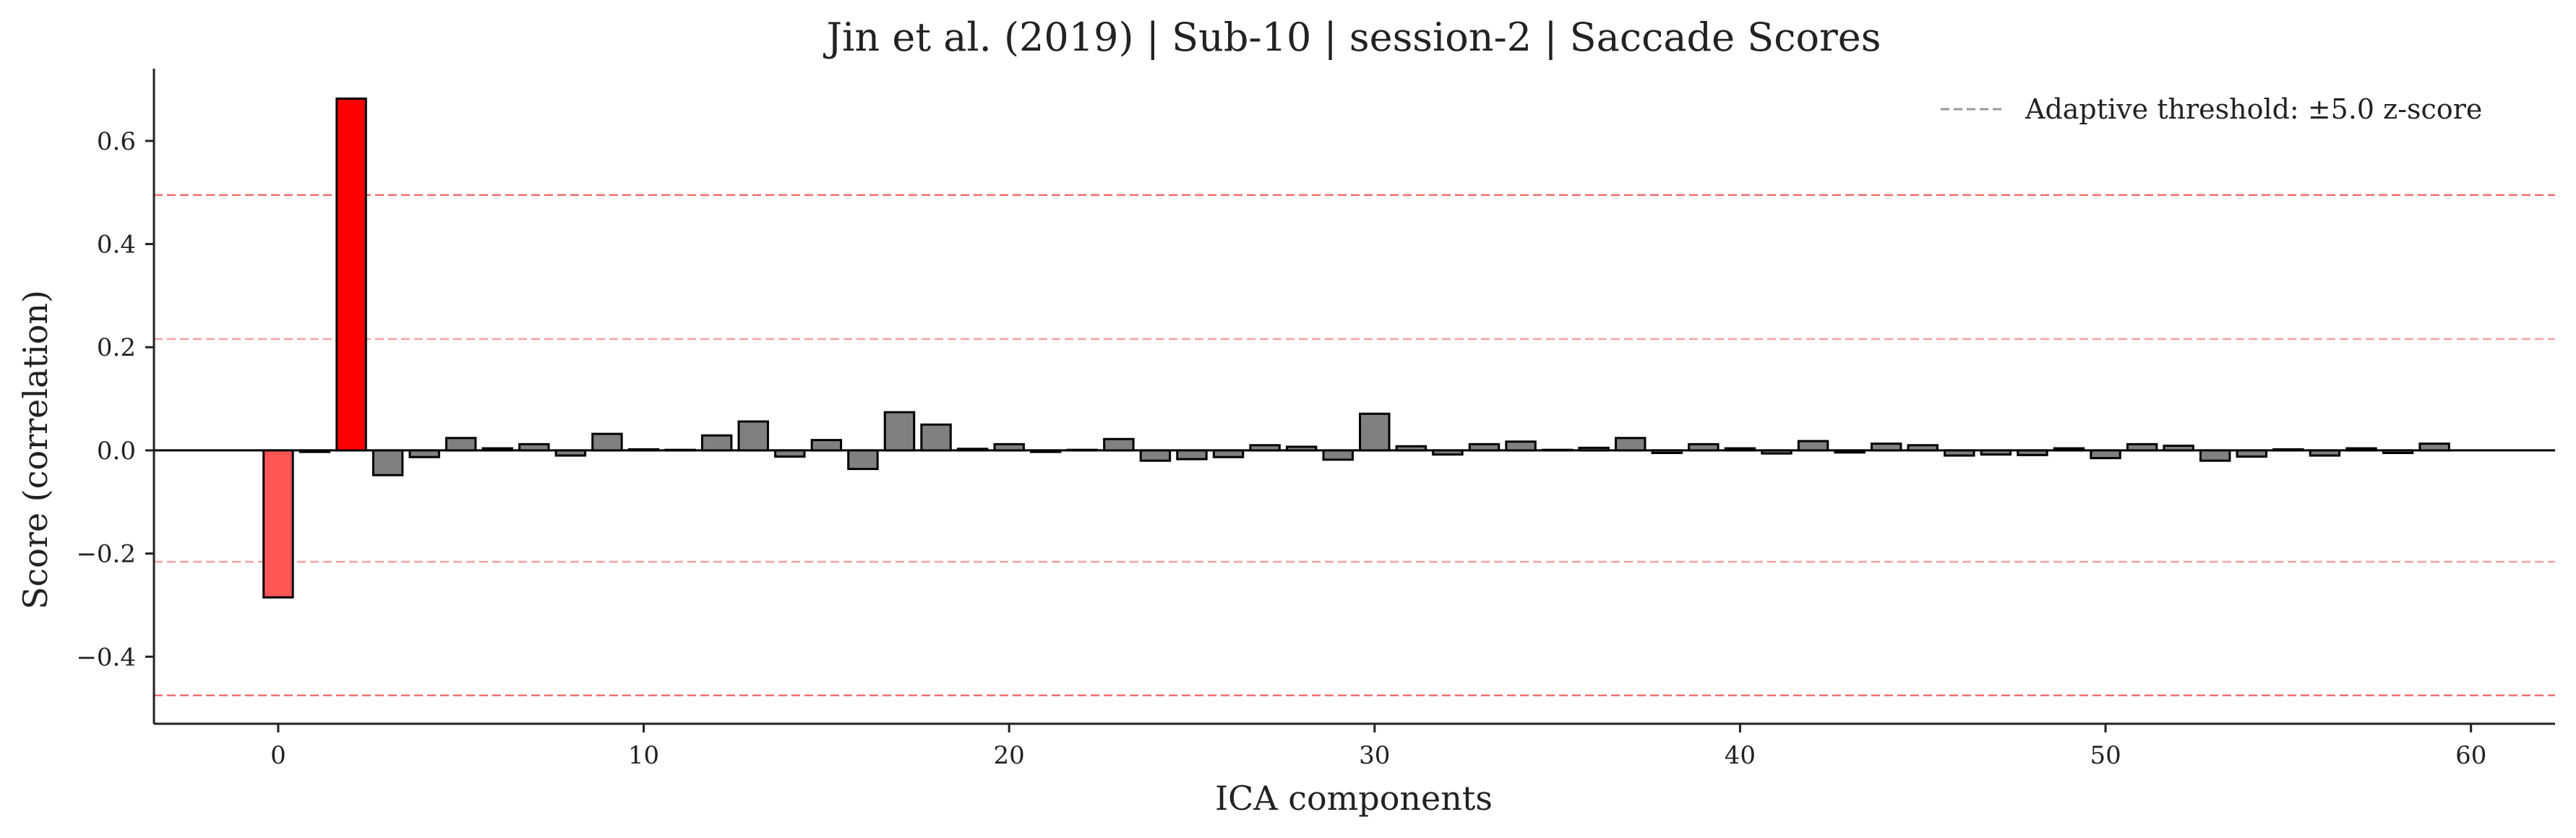  Describe the element at coordinates (278, 755) in the screenshot. I see `x-tick-label: 0` at that location.